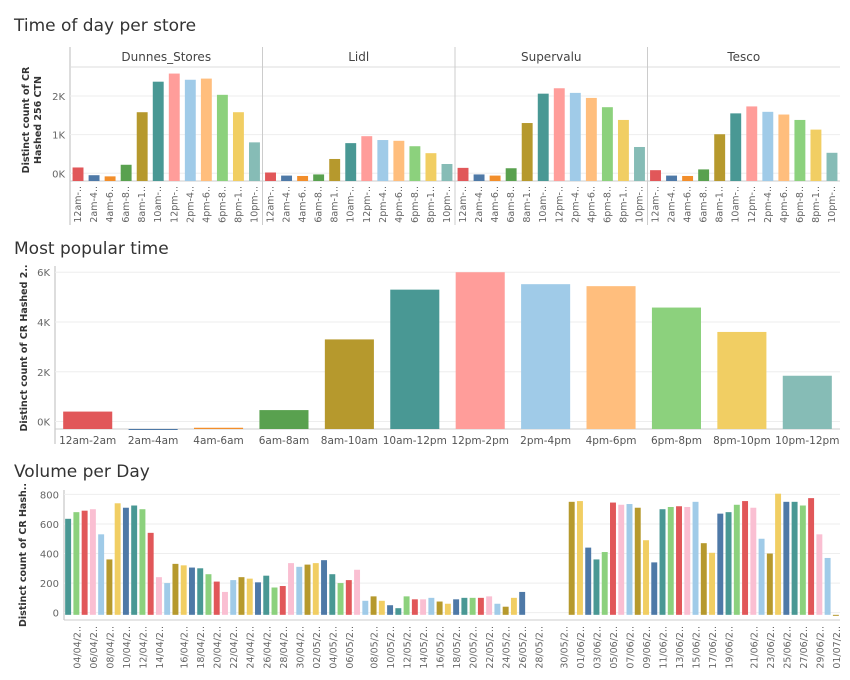 Image resolution: width=850 pixels, height=680 pixels. I want to click on x-tick-label: 30/05/2.., so click(564, 647).